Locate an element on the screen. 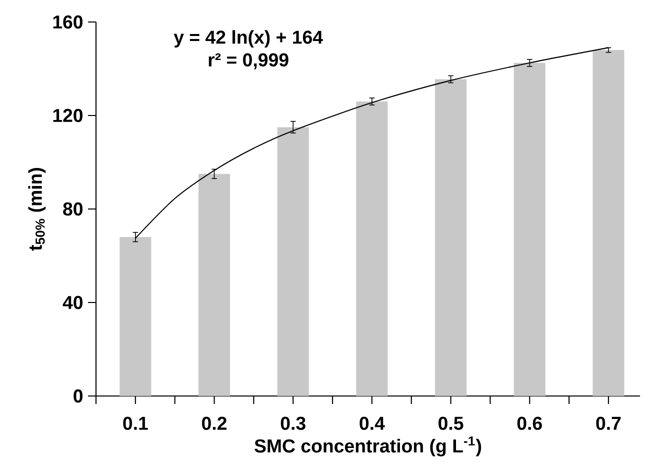  x-tick-label: 0.3 is located at coordinates (293, 423).